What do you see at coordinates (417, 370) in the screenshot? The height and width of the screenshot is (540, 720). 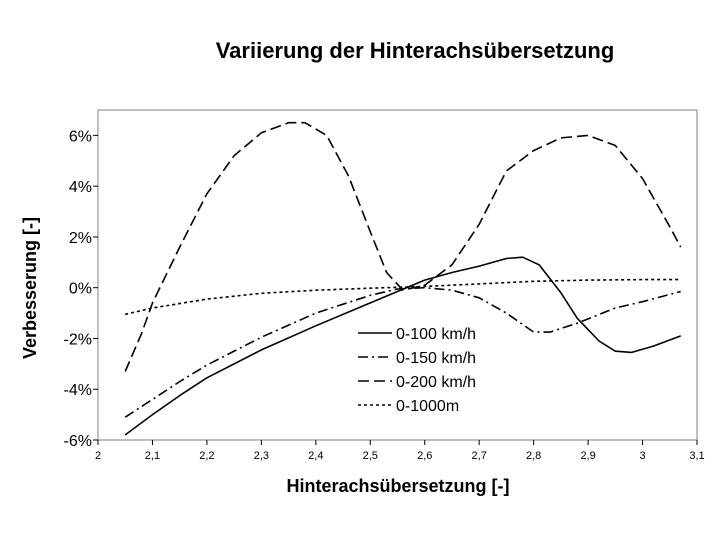 I see `legend: 0-100 km/h 0-150 km/h 0-200 km/h 0-1000m` at bounding box center [417, 370].